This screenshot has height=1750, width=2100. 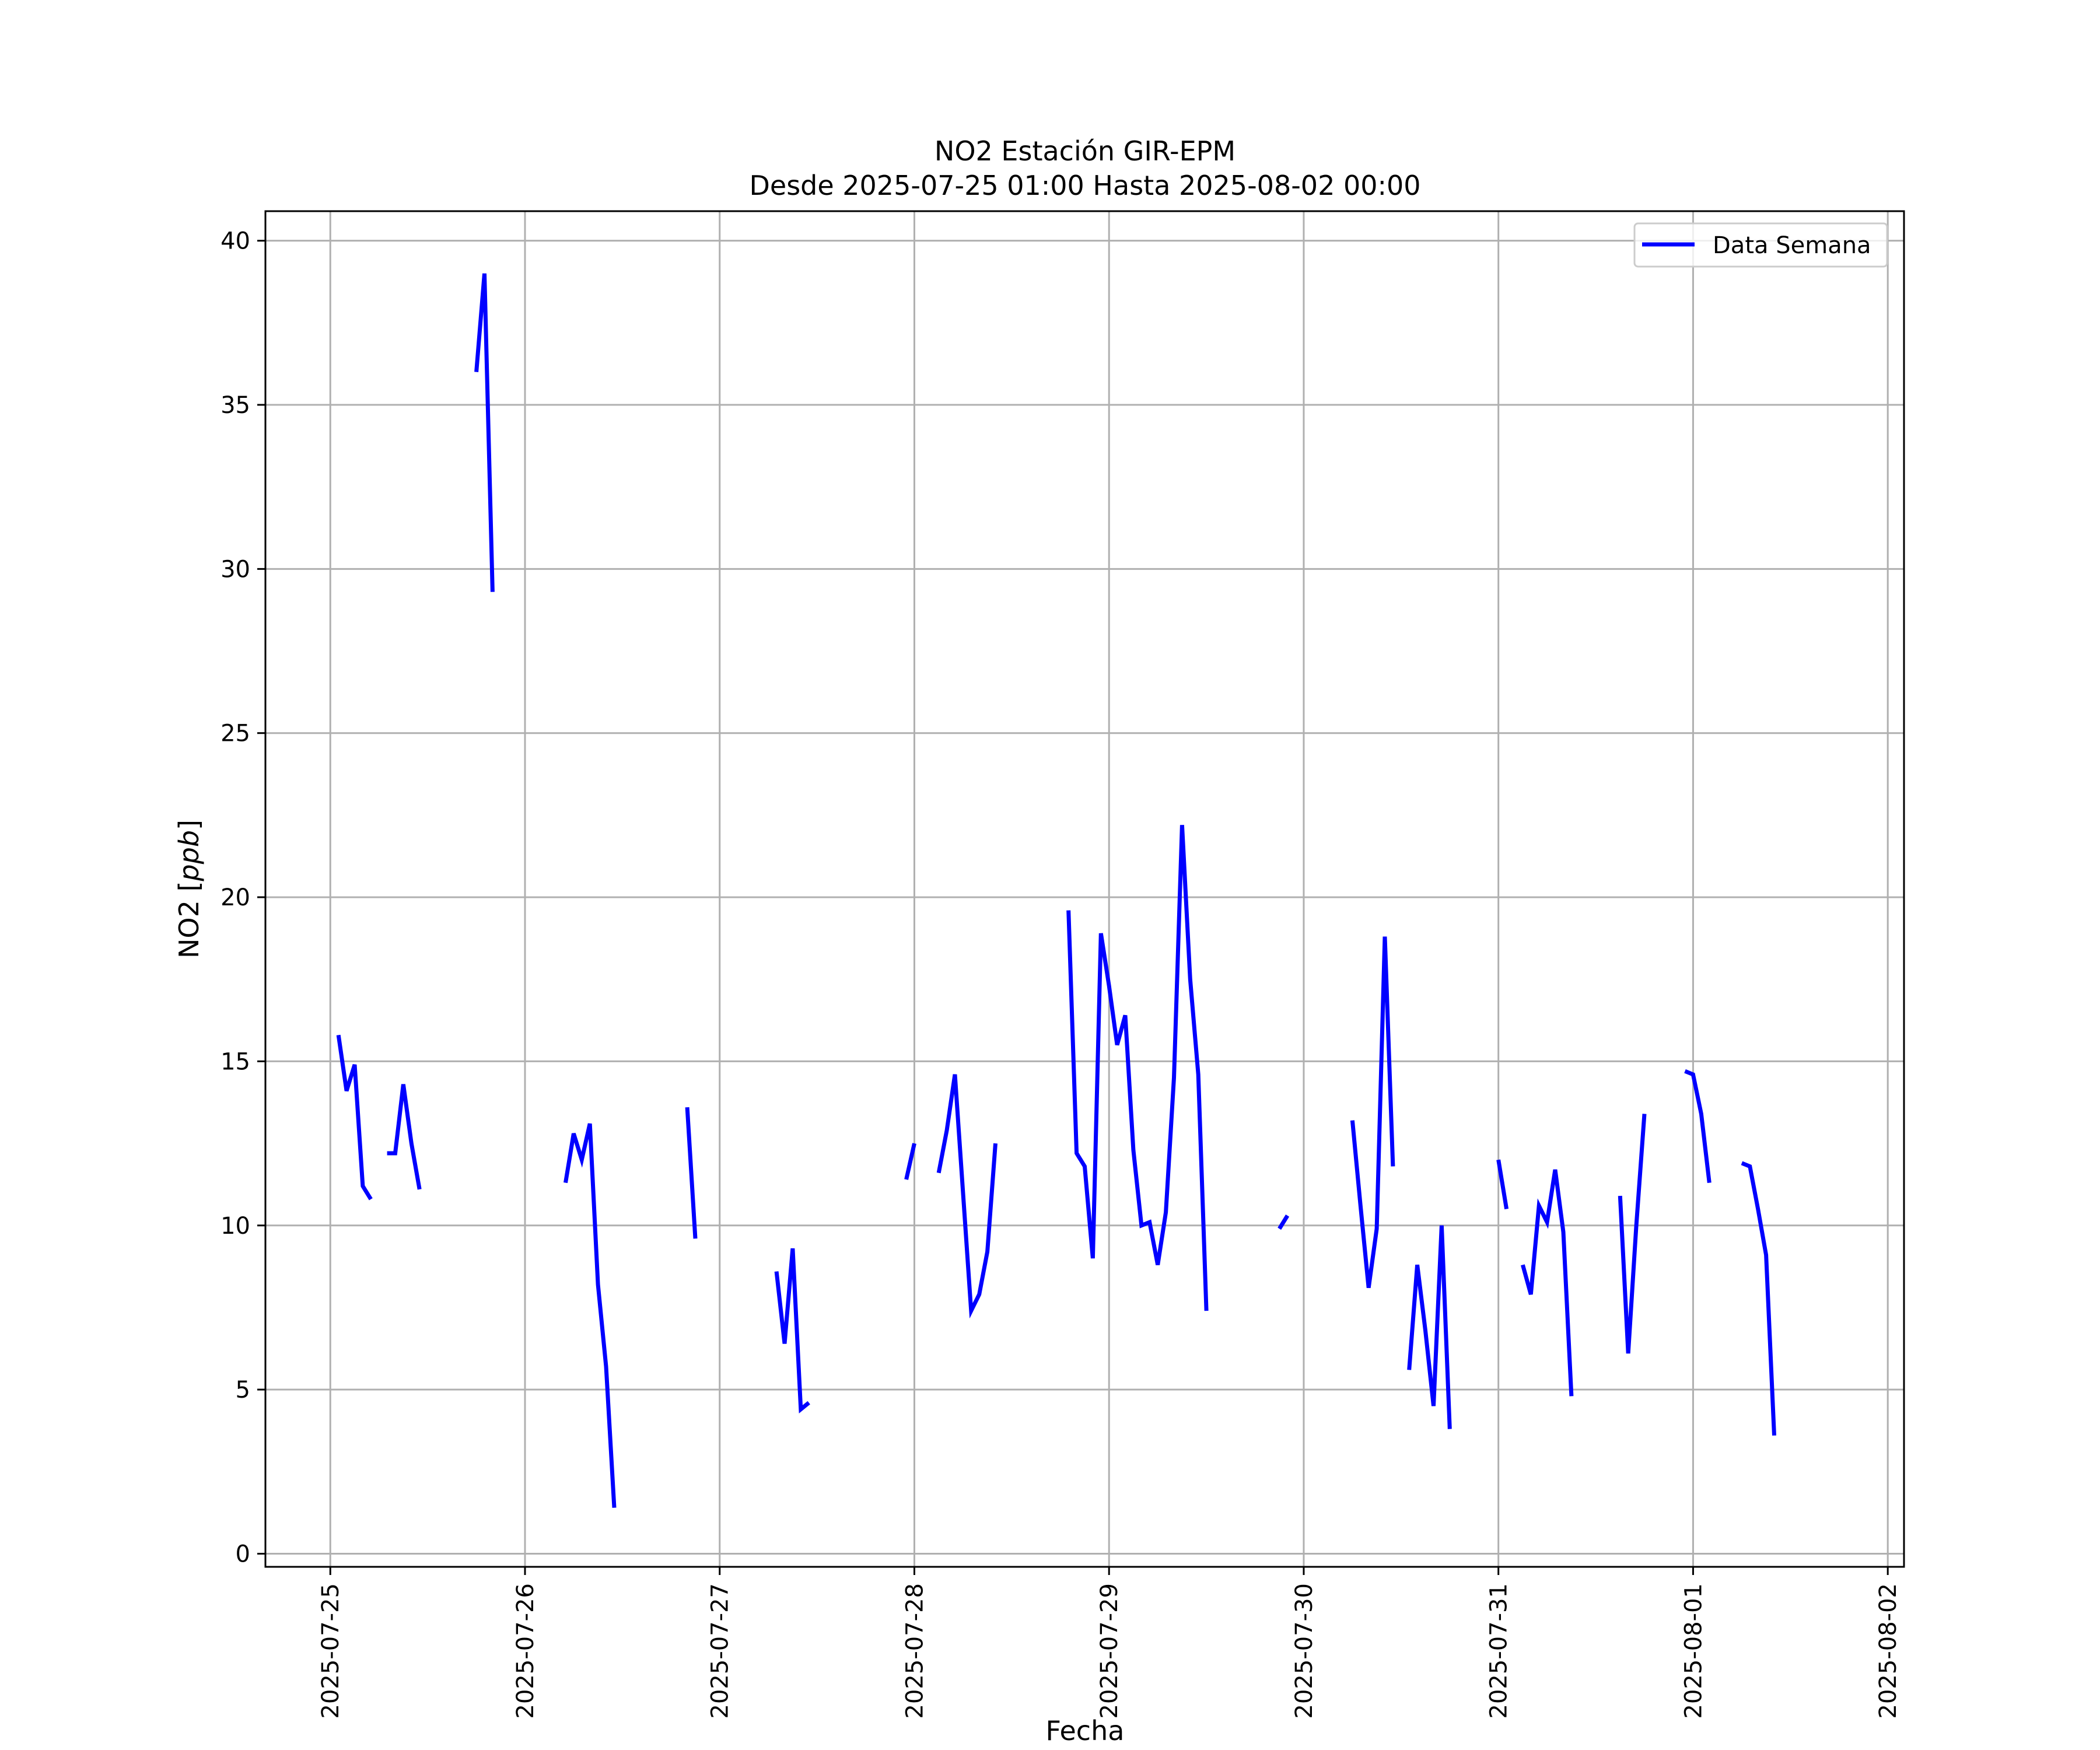 What do you see at coordinates (1304, 1650) in the screenshot?
I see `x-tick-label: 2025-07-30` at bounding box center [1304, 1650].